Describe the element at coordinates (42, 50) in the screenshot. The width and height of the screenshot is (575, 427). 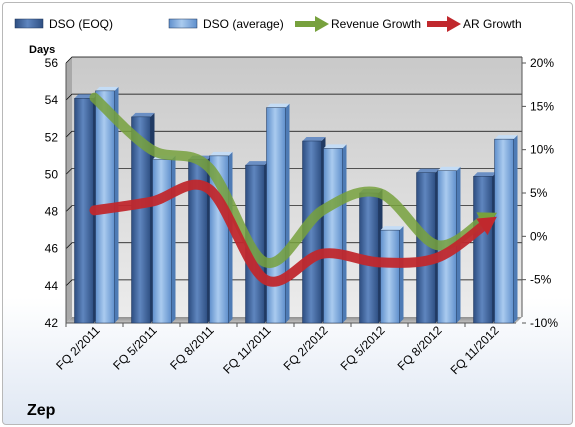
I see `y-axis-label: Days` at that location.